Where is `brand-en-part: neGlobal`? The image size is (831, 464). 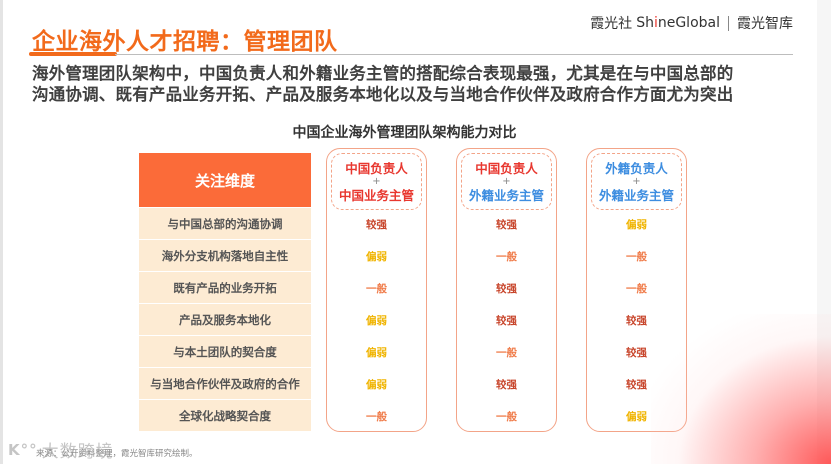 brand-en-part: neGlobal is located at coordinates (688, 23).